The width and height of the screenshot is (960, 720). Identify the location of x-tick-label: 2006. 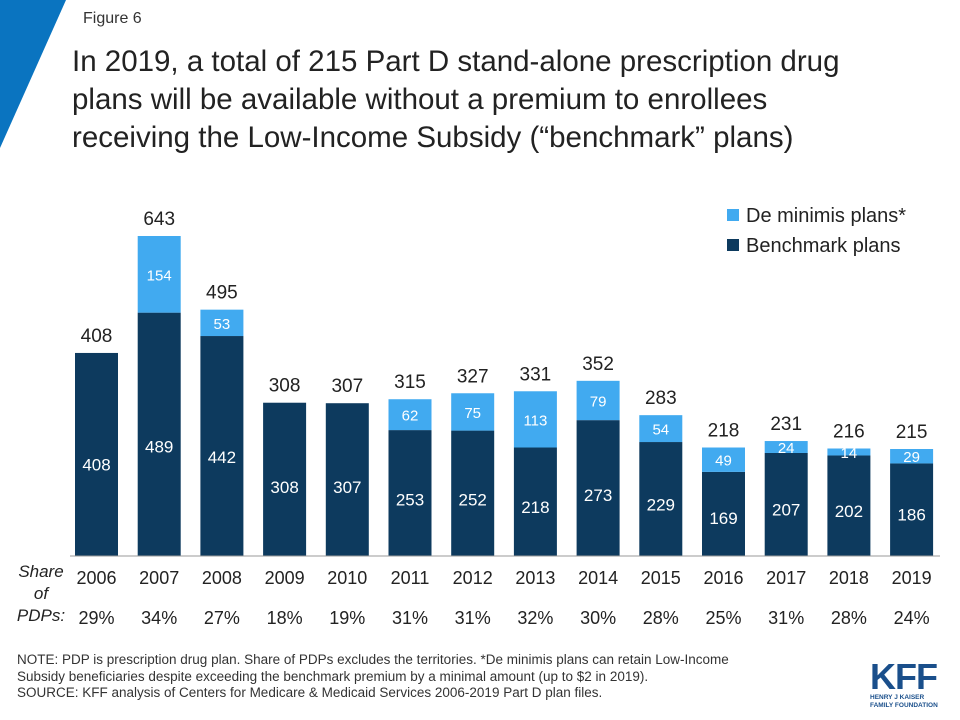
(96, 578).